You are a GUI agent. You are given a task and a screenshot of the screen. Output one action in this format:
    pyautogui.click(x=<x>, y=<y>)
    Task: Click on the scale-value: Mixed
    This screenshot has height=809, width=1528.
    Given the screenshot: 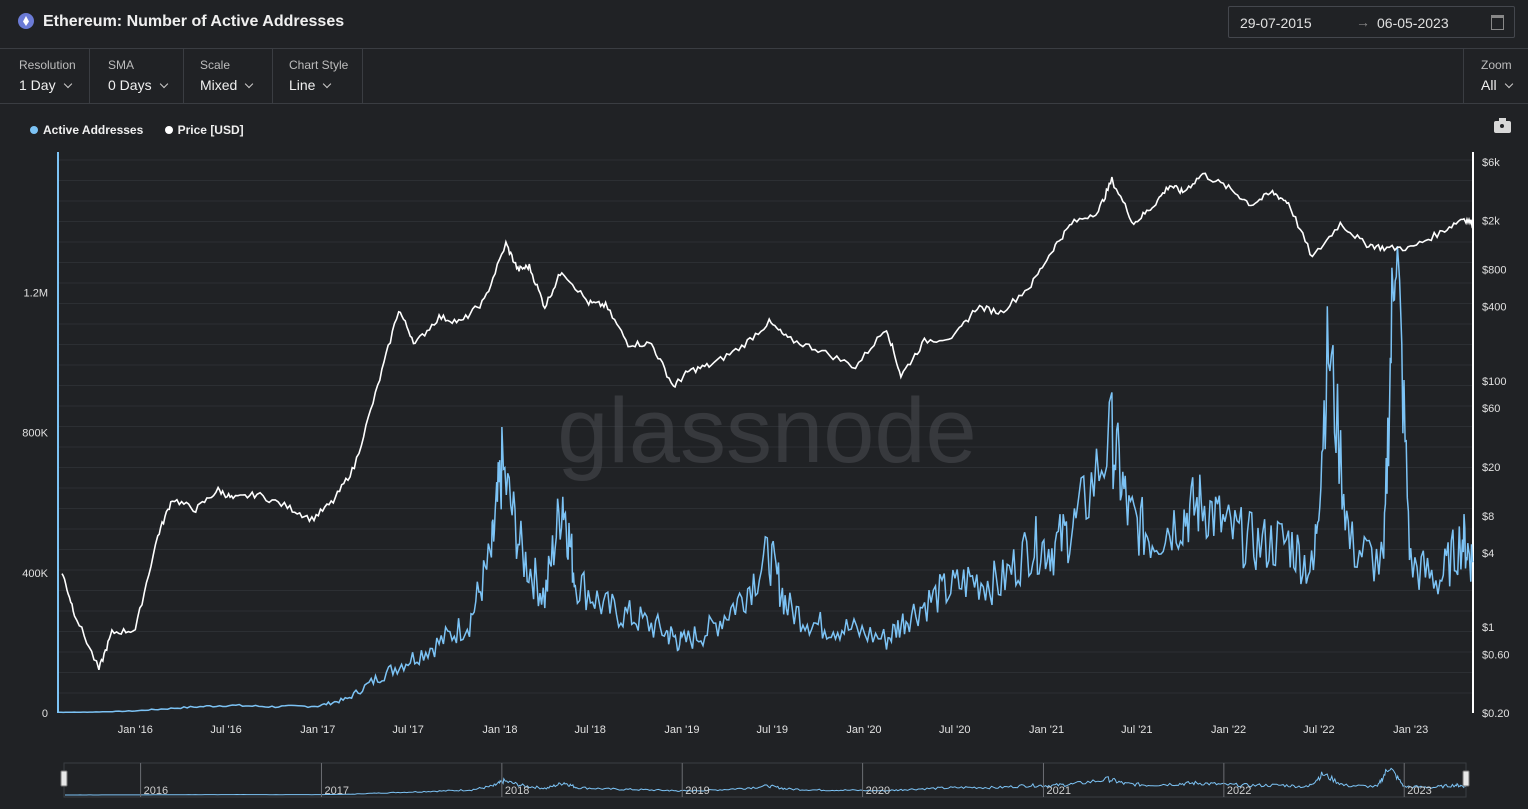 What is the action you would take?
    pyautogui.click(x=219, y=85)
    